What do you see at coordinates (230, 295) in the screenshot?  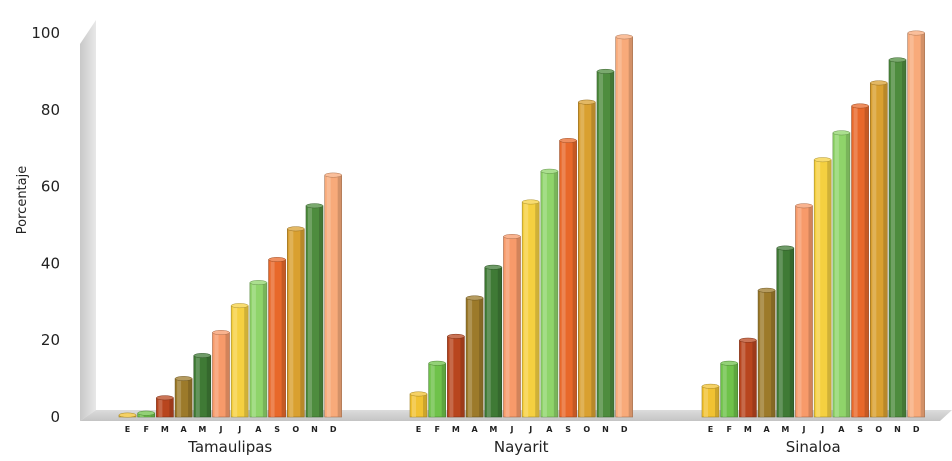 I see `bar-group` at bounding box center [230, 295].